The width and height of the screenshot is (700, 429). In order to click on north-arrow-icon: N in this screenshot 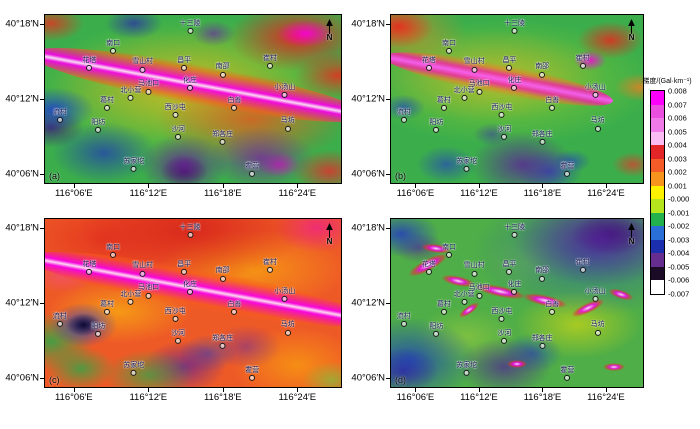, I will do `click(631, 30)`.